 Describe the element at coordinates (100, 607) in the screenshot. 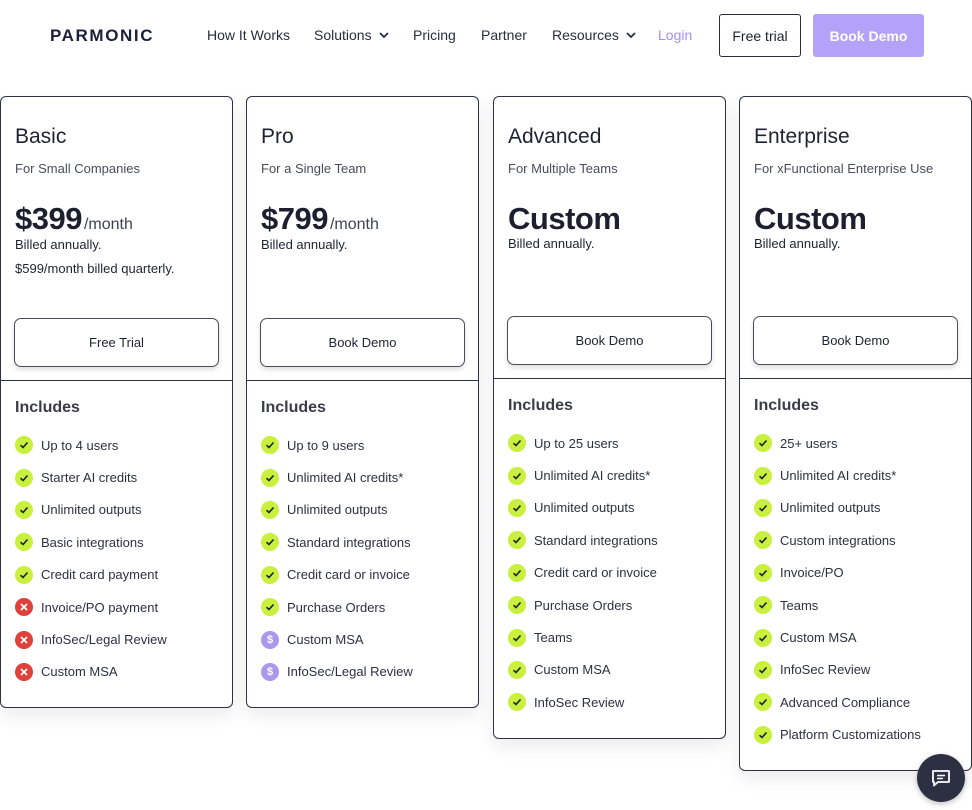

I see `feature-label: Invoice/PO payment` at that location.